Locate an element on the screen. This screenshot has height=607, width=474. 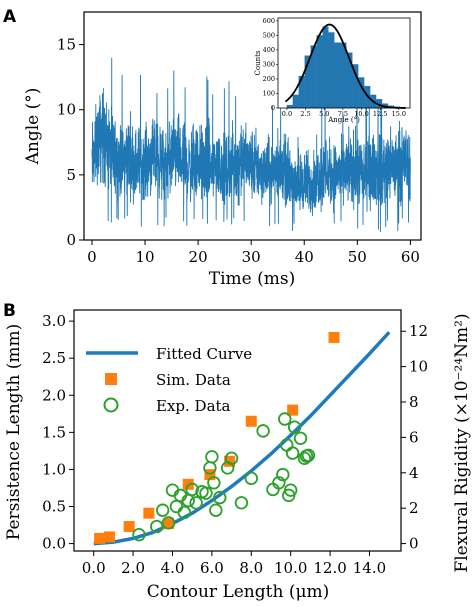
inset-x-tick-label: 2.5 is located at coordinates (305, 114).